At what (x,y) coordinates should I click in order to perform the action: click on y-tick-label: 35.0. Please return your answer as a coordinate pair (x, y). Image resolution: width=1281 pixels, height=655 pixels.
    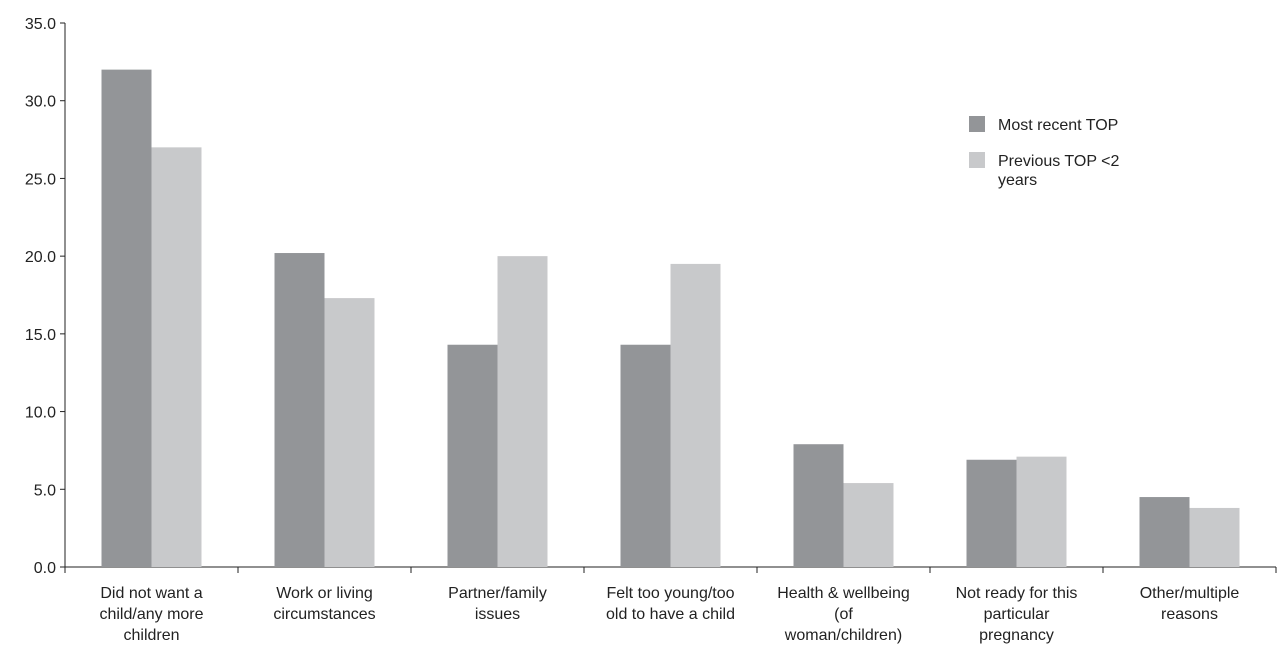
    Looking at the image, I should click on (40, 24).